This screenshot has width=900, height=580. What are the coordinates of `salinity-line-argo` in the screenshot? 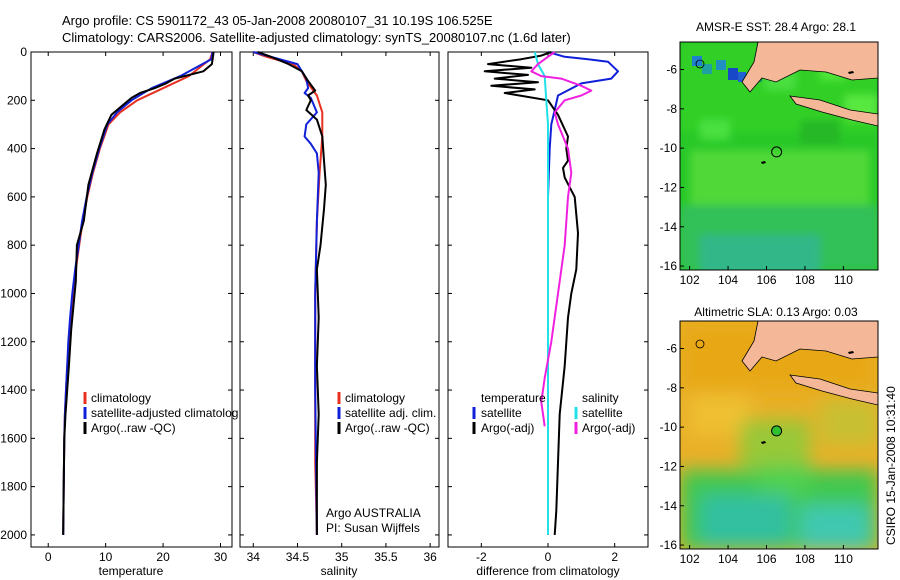 It's located at (292, 293).